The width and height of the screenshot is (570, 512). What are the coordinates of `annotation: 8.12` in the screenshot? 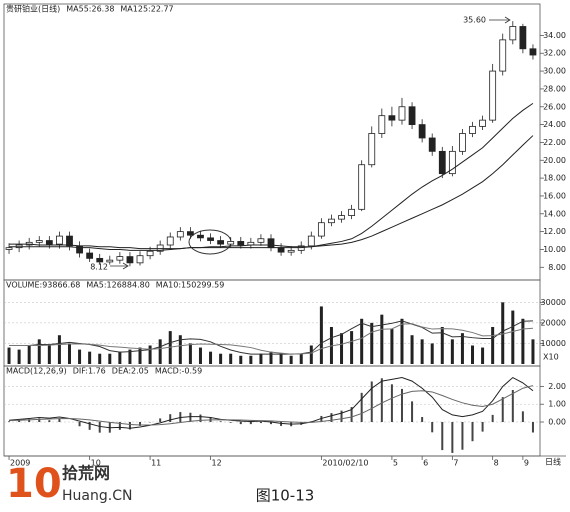 It's located at (99, 267).